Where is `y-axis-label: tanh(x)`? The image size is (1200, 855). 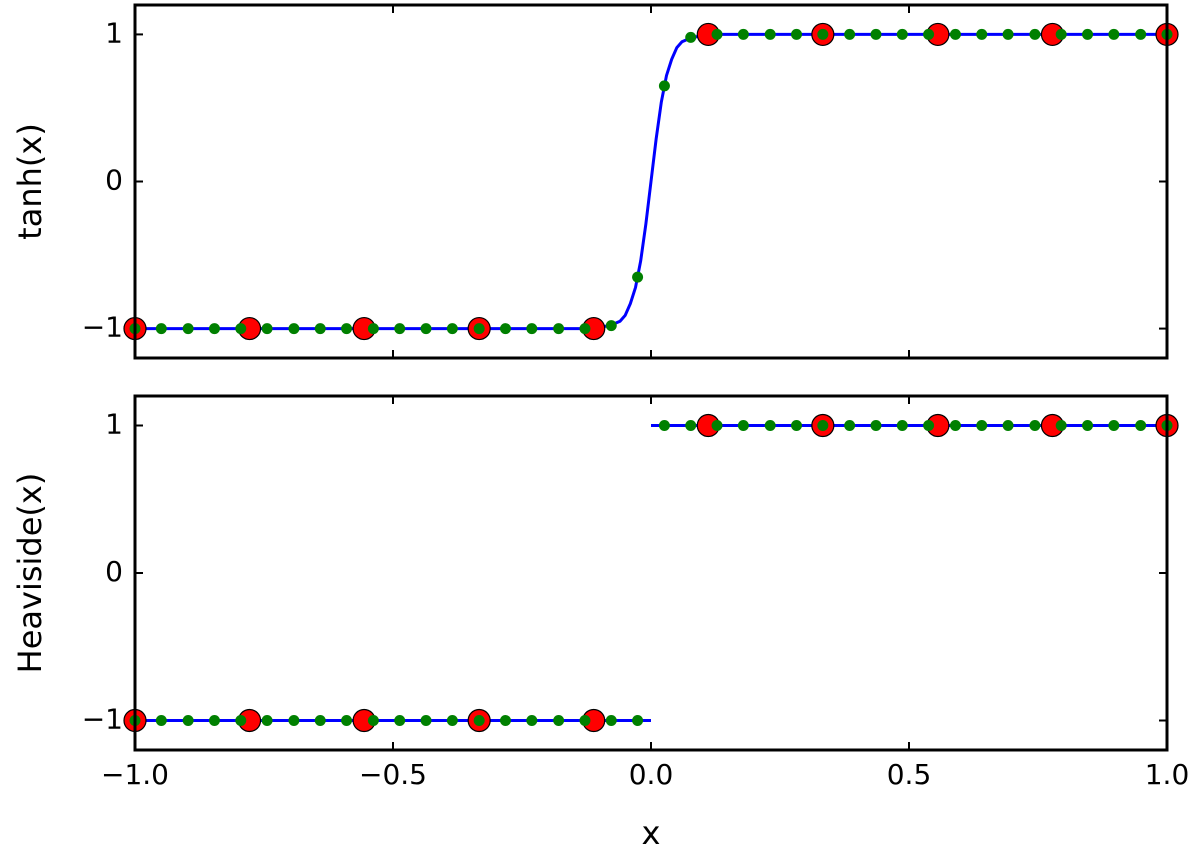 y-axis-label: tanh(x) is located at coordinates (30, 181).